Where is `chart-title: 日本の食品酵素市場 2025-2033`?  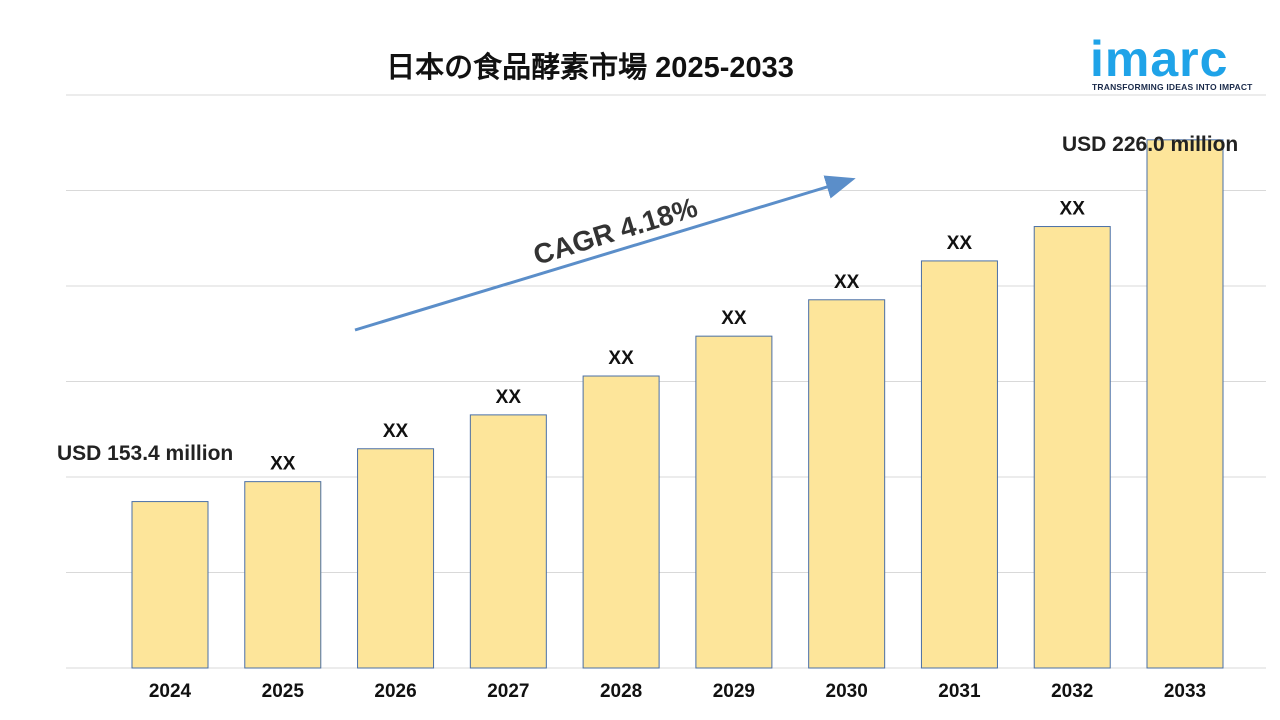 chart-title: 日本の食品酵素市場 2025-2033 is located at coordinates (590, 68).